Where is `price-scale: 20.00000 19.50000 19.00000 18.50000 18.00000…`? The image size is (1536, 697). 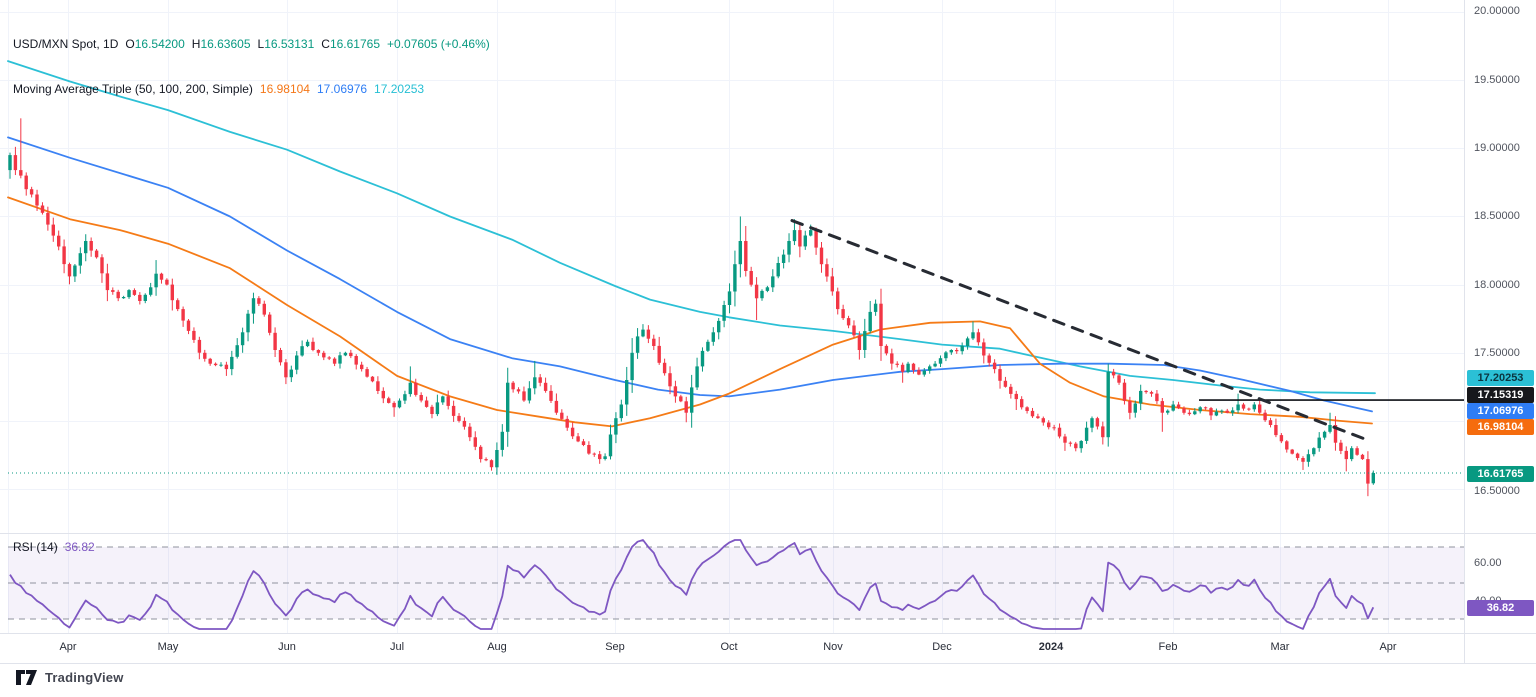 price-scale: 20.00000 19.50000 19.00000 18.50000 18.00000… is located at coordinates (1500, 331).